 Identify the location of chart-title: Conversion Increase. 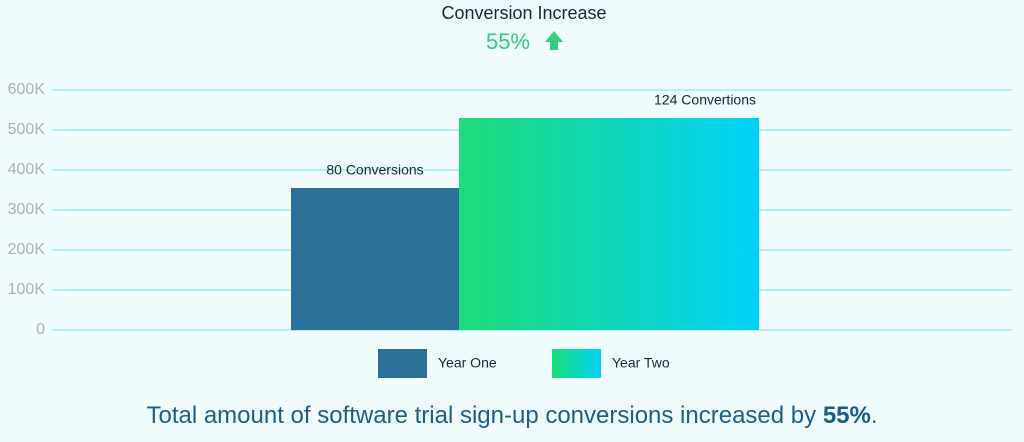
(523, 13).